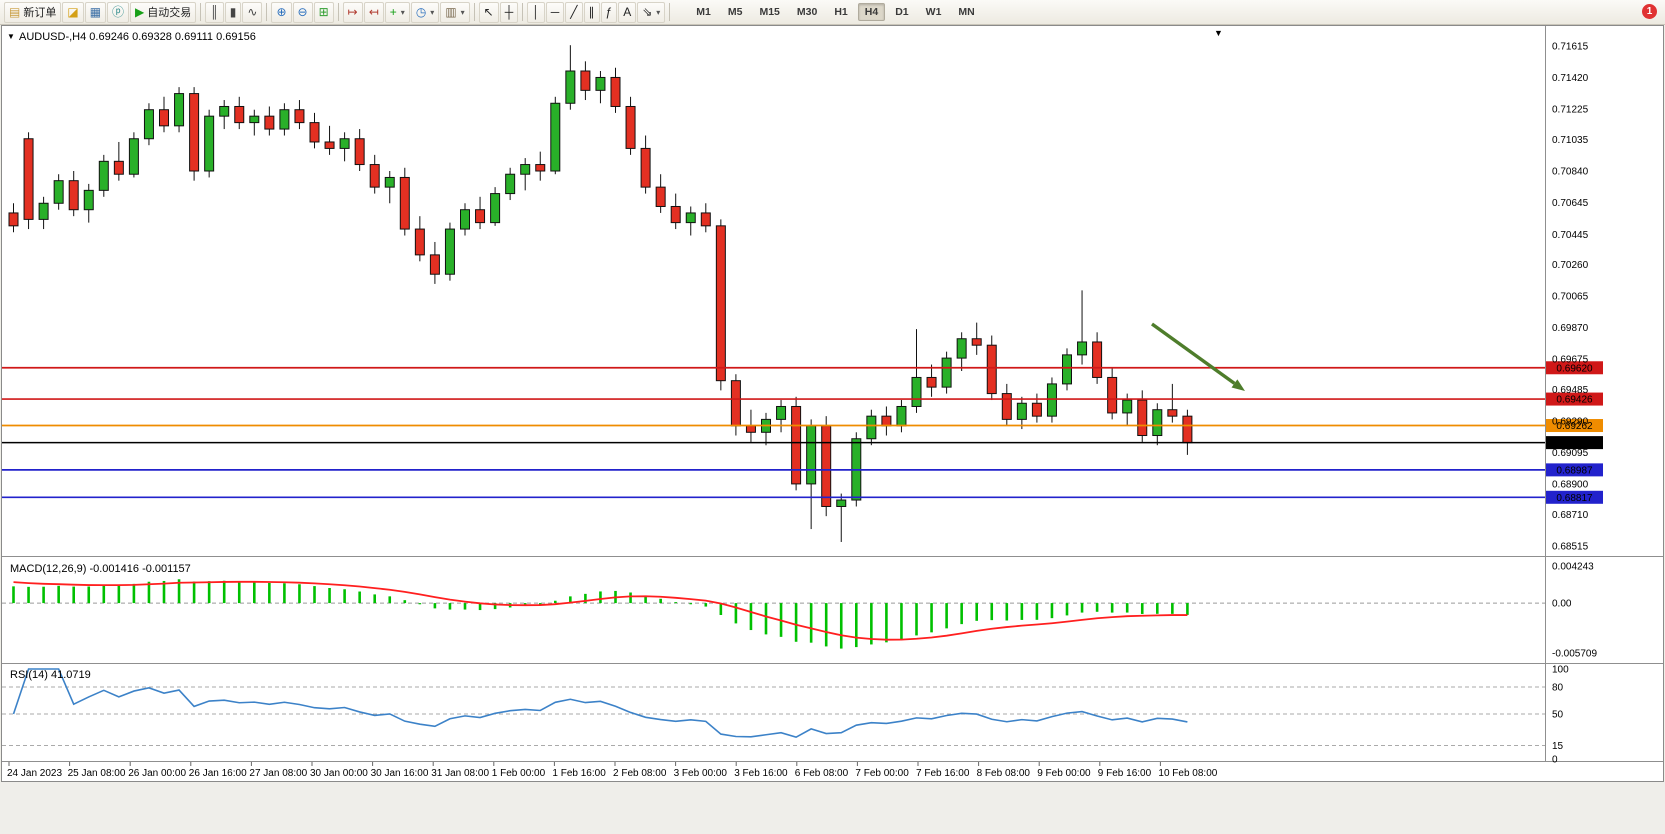 Image resolution: width=1665 pixels, height=834 pixels. Describe the element at coordinates (1570, 203) in the screenshot. I see `price-axis-label: 0.70645` at that location.